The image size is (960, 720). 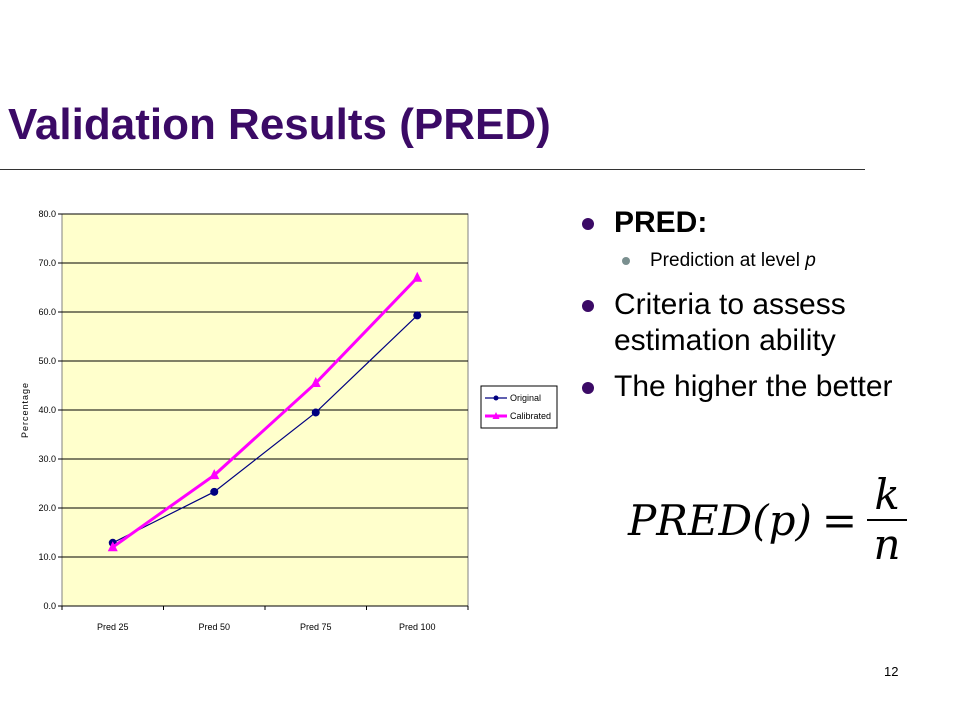 I want to click on formula-equals: =, so click(x=839, y=520).